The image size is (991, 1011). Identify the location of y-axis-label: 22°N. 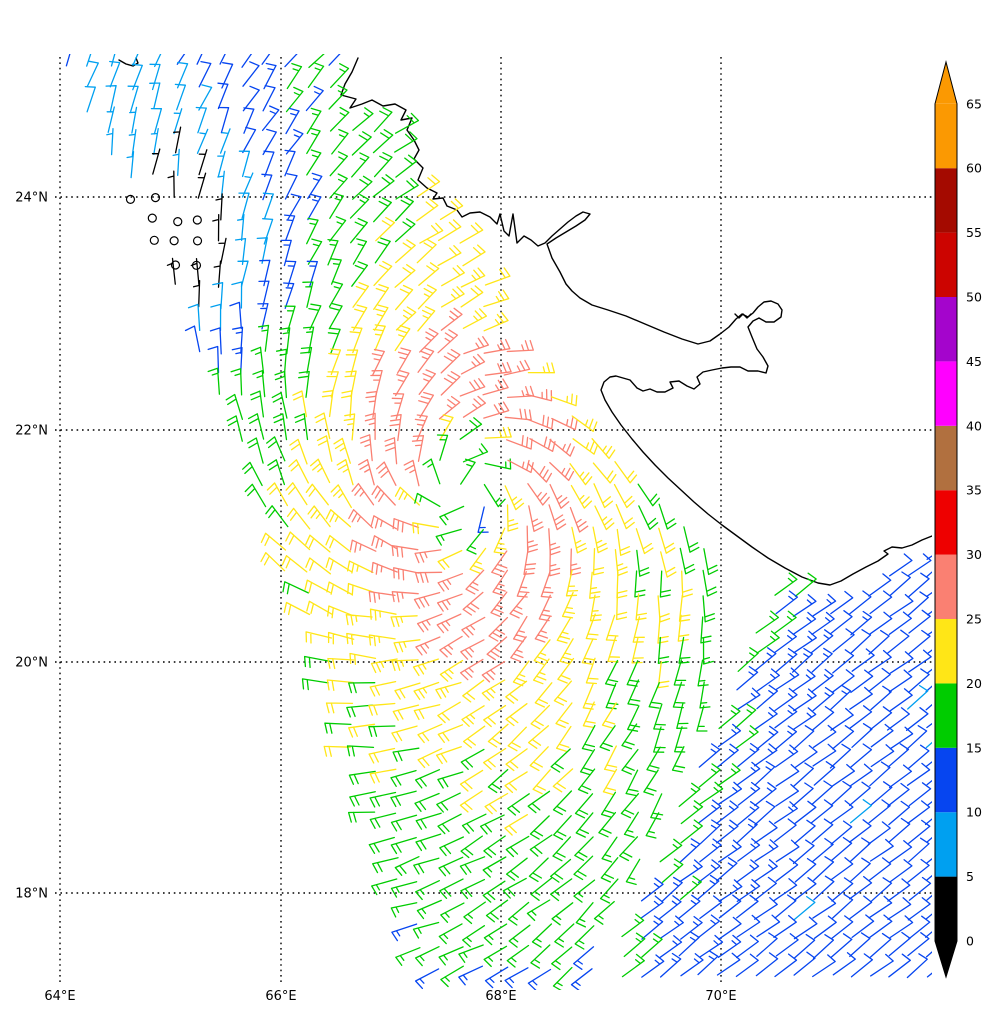
(31, 431).